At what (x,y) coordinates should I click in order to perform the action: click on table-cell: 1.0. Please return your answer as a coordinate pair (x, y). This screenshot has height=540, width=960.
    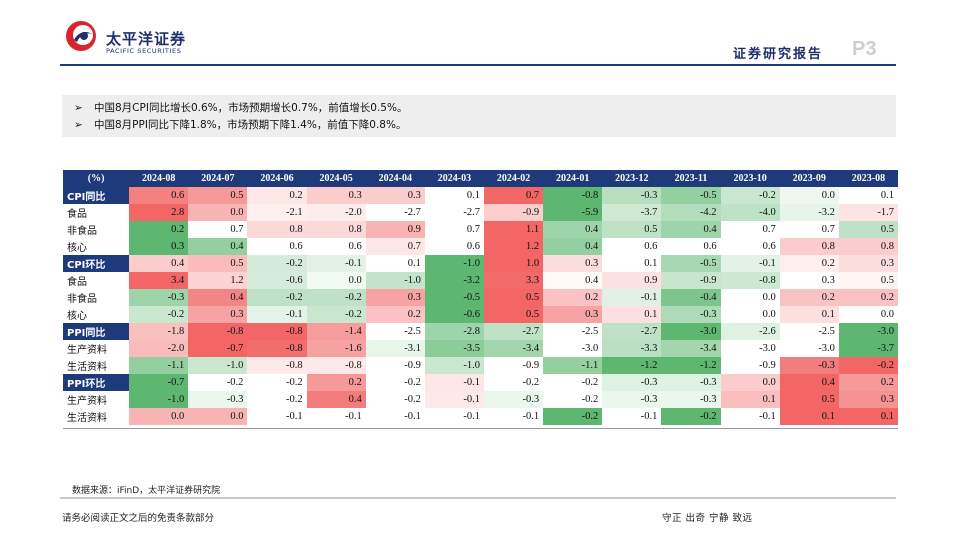
    Looking at the image, I should click on (514, 263).